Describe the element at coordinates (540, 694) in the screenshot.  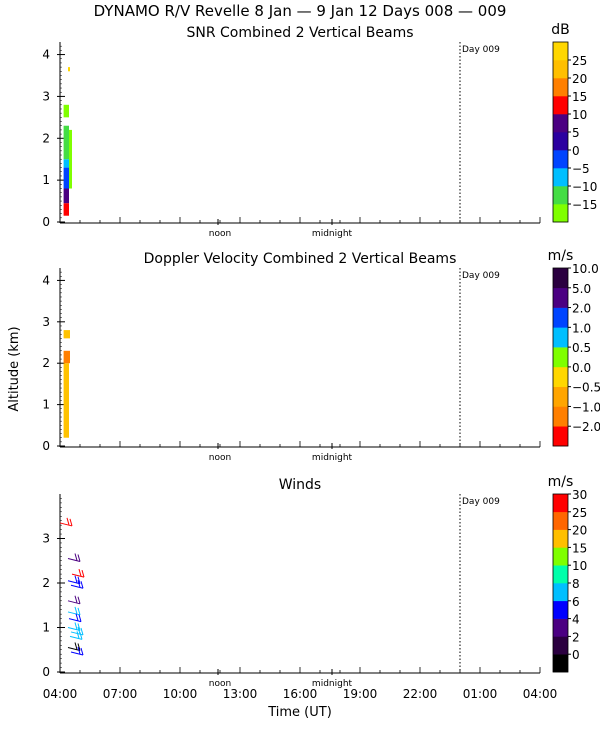
I see `x-tick-label: 04:00` at that location.